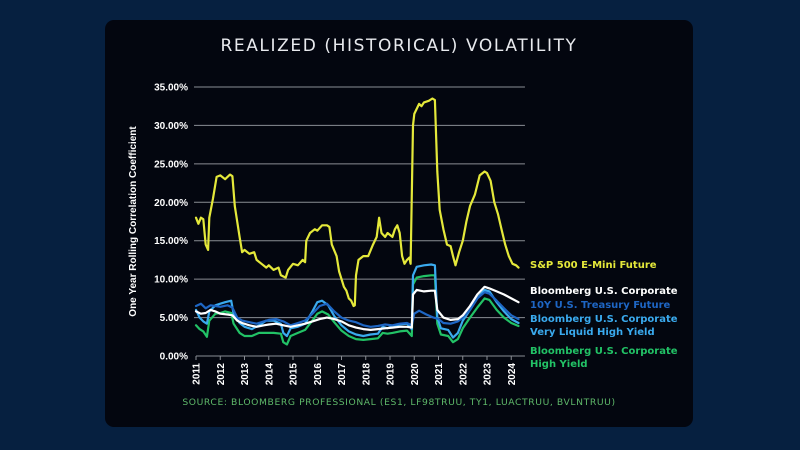  I want to click on y-tick-label: 35.00%, so click(171, 88).